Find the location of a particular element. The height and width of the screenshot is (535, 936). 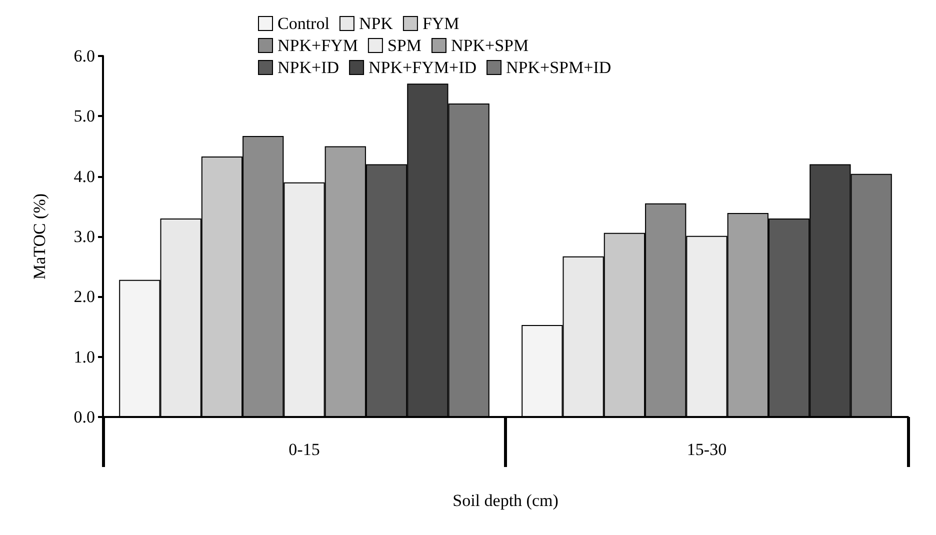

legend-label: NPK+SPM+ID is located at coordinates (559, 67).